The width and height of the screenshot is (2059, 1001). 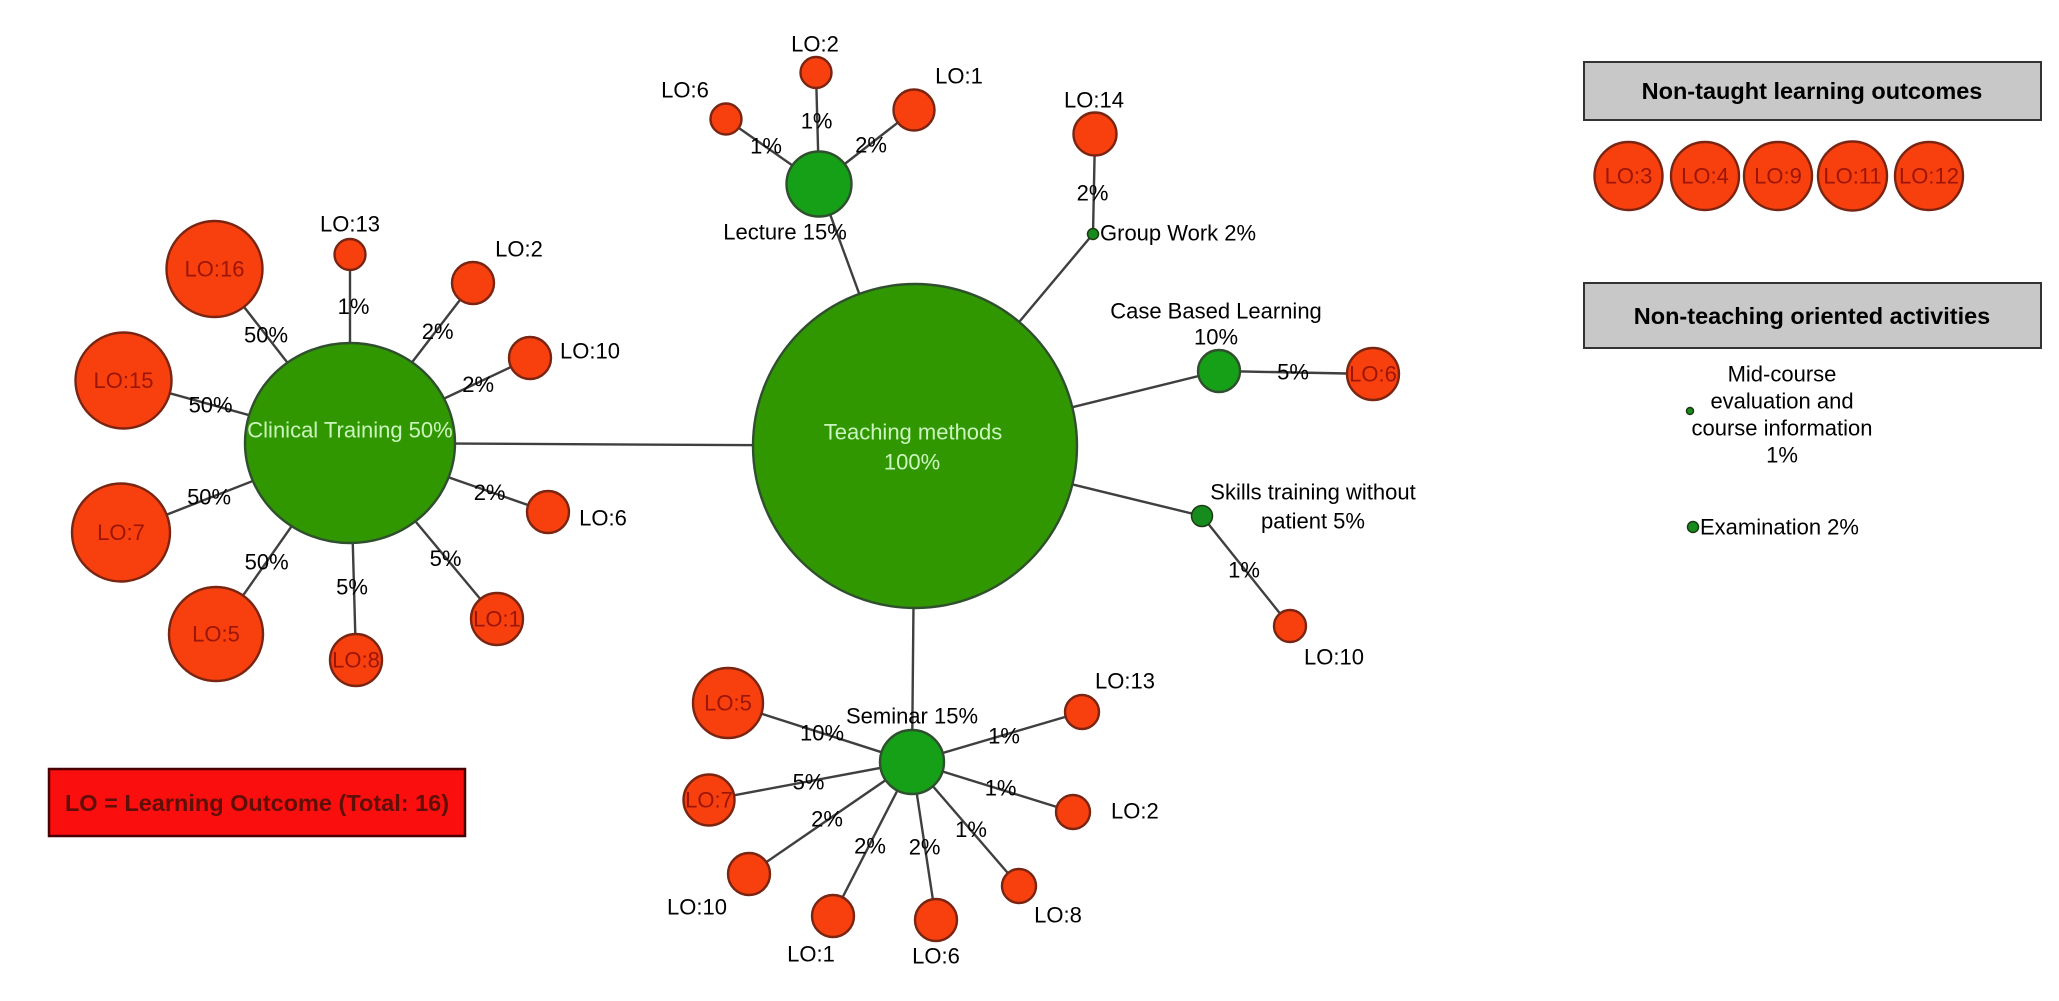 I want to click on svg-text: LO:9, so click(x=1778, y=176).